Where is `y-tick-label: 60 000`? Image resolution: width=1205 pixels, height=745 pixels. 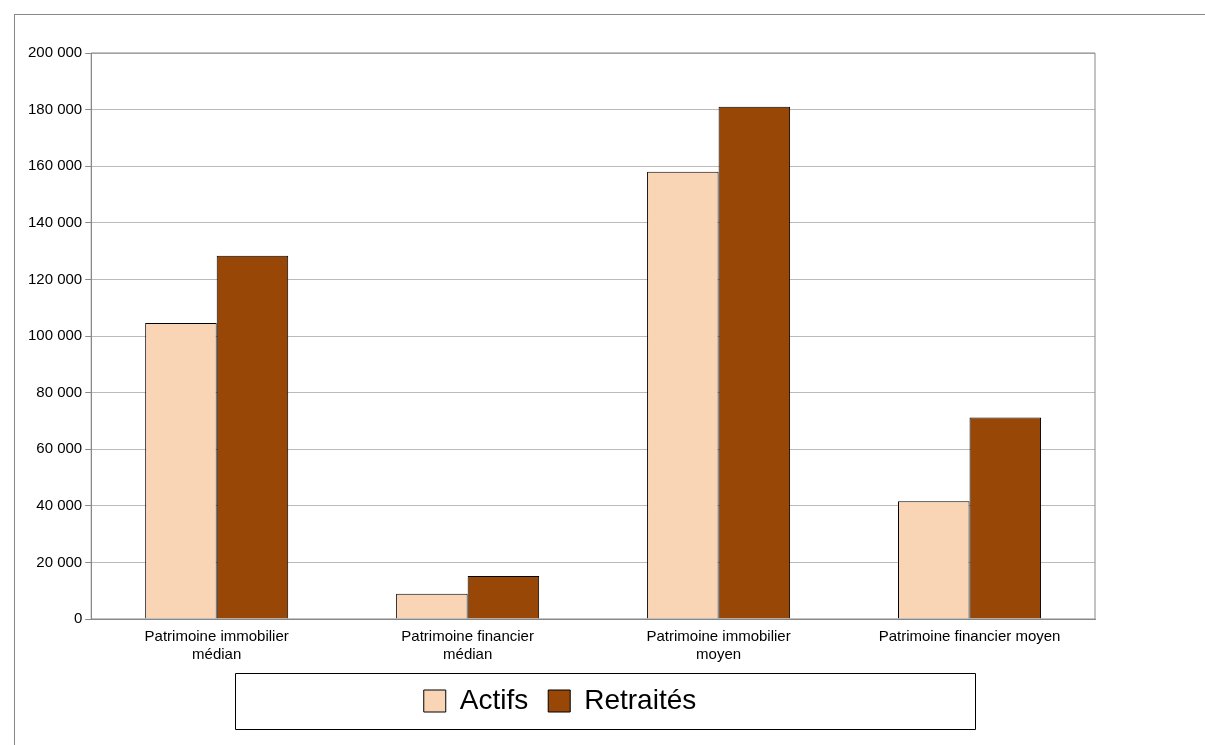 y-tick-label: 60 000 is located at coordinates (59, 448).